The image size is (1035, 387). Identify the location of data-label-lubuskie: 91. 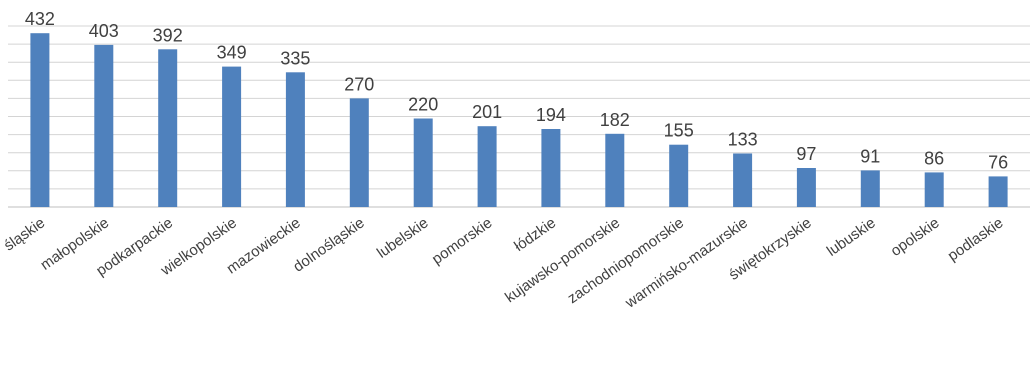
(870, 156).